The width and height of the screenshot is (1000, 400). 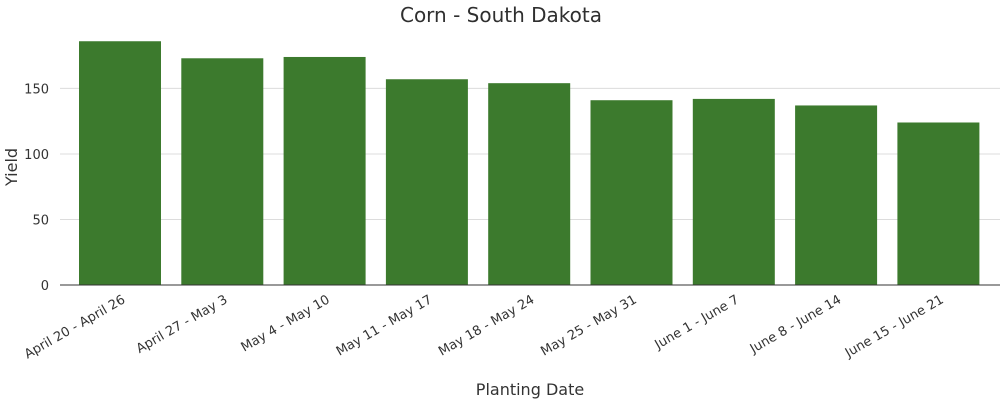 What do you see at coordinates (40, 220) in the screenshot?
I see `y-tick-label: 50` at bounding box center [40, 220].